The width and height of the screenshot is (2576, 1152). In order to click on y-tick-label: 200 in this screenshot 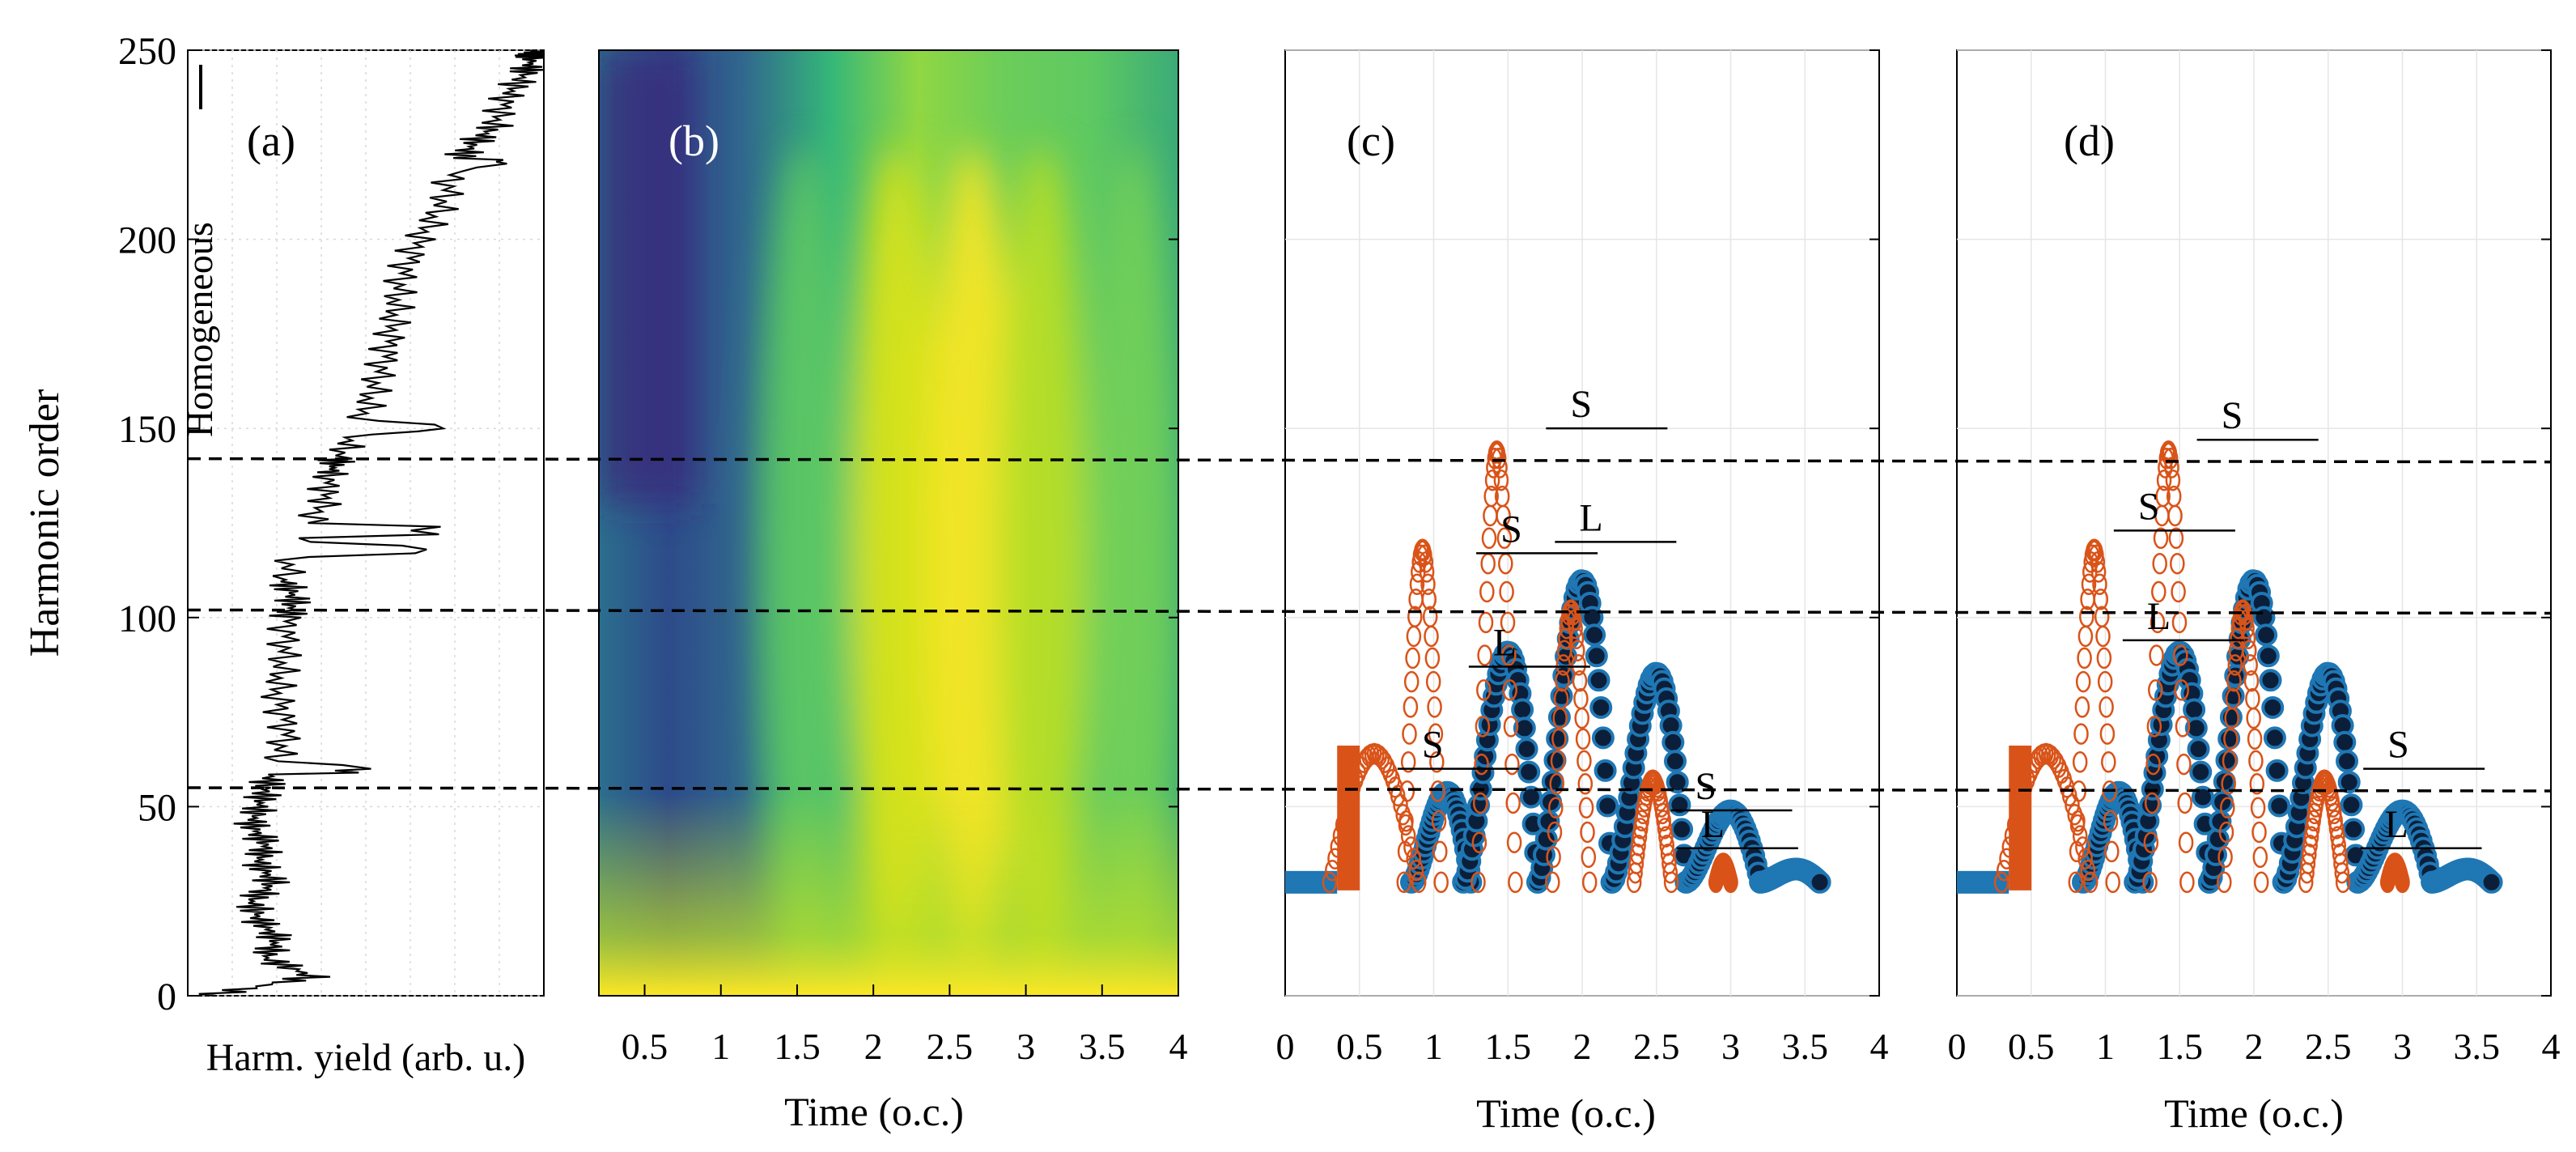, I will do `click(147, 241)`.